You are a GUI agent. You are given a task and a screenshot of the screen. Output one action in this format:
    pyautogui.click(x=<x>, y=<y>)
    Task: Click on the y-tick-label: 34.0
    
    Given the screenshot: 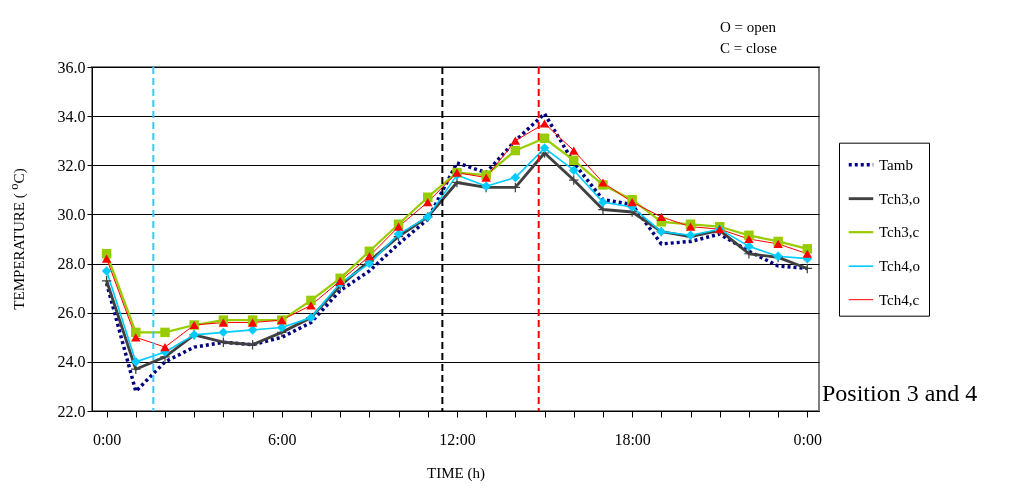 What is the action you would take?
    pyautogui.click(x=71, y=116)
    